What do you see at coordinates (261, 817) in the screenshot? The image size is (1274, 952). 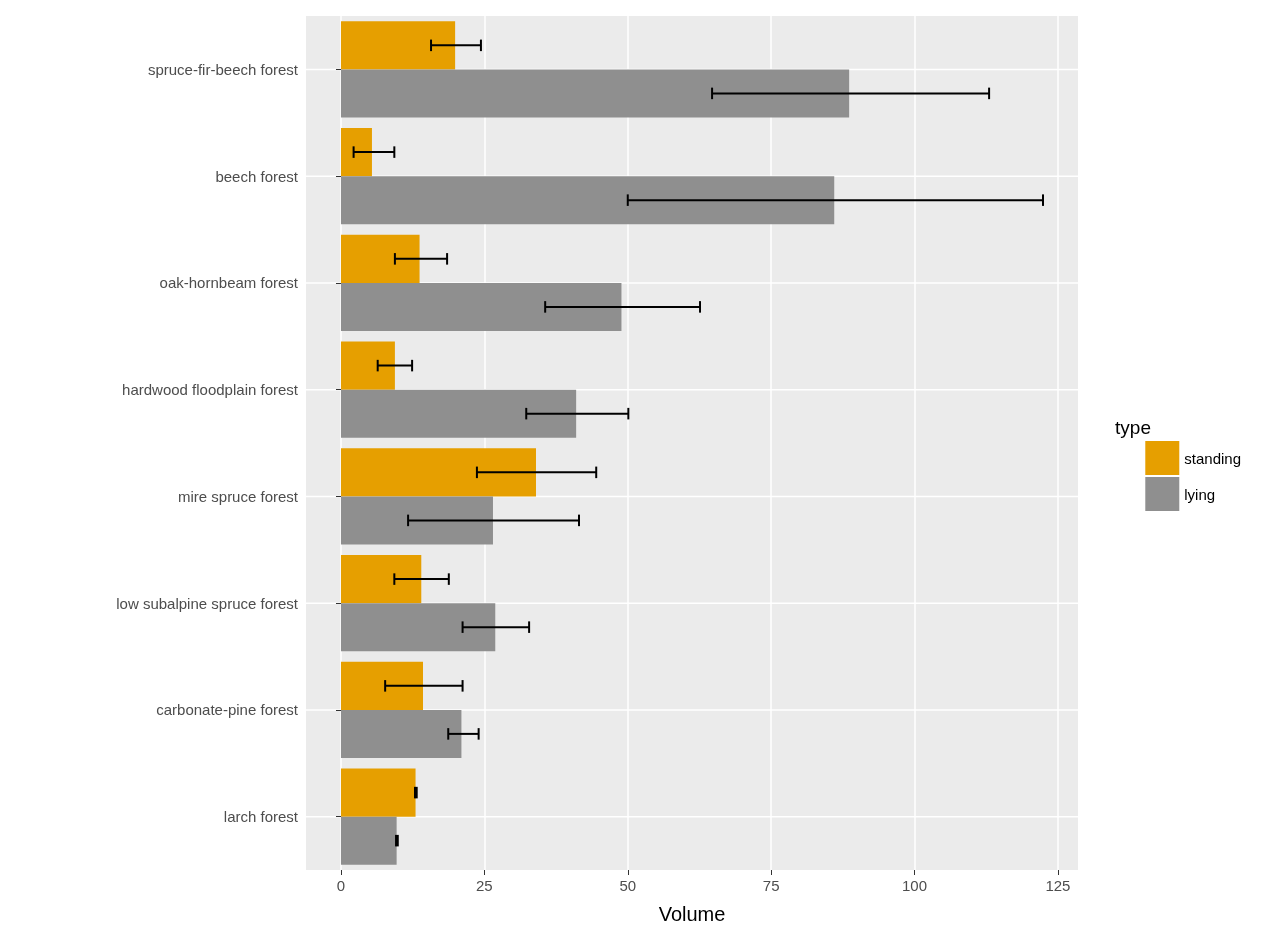 I see `y-tick-label: larch forest` at bounding box center [261, 817].